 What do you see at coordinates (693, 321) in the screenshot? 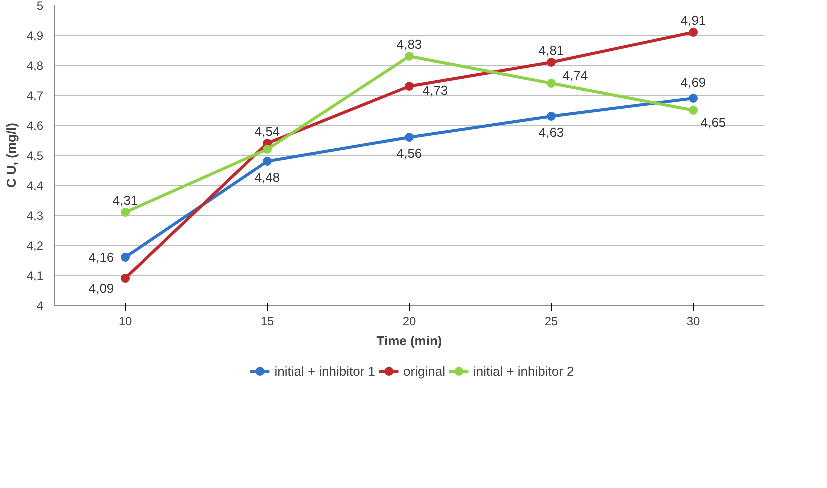
I see `x-tick-label: 30` at bounding box center [693, 321].